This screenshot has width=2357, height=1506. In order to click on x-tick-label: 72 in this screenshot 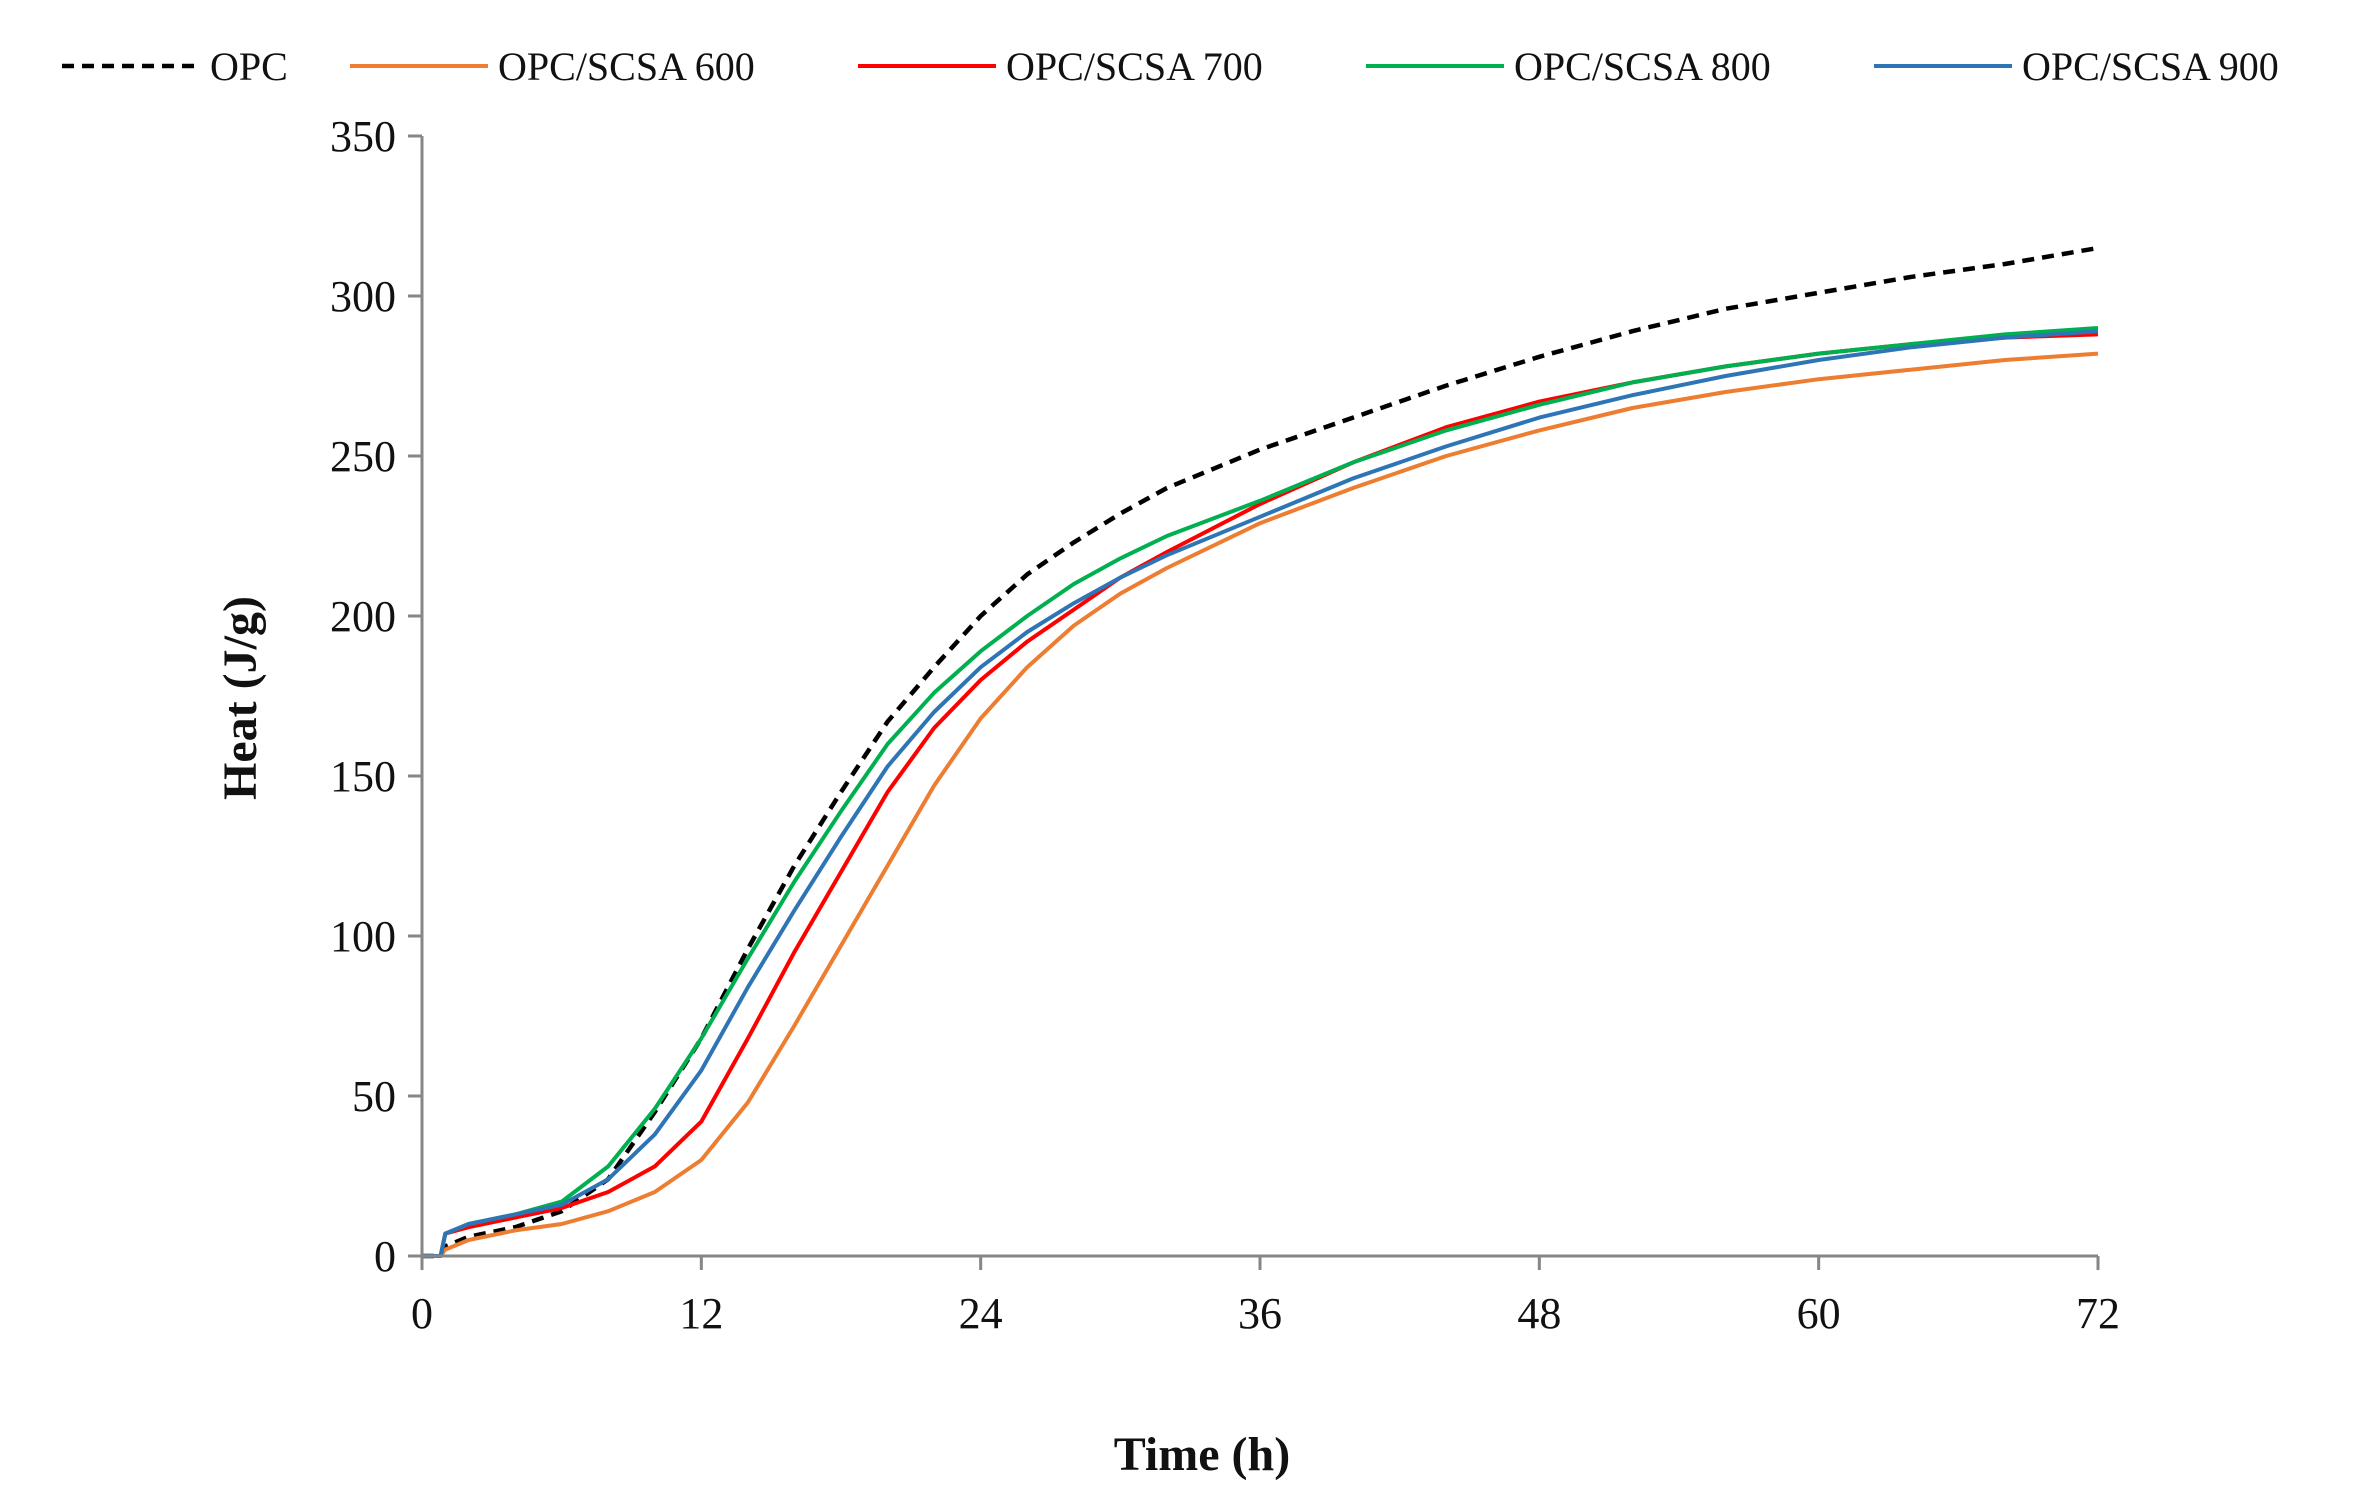, I will do `click(2098, 1313)`.